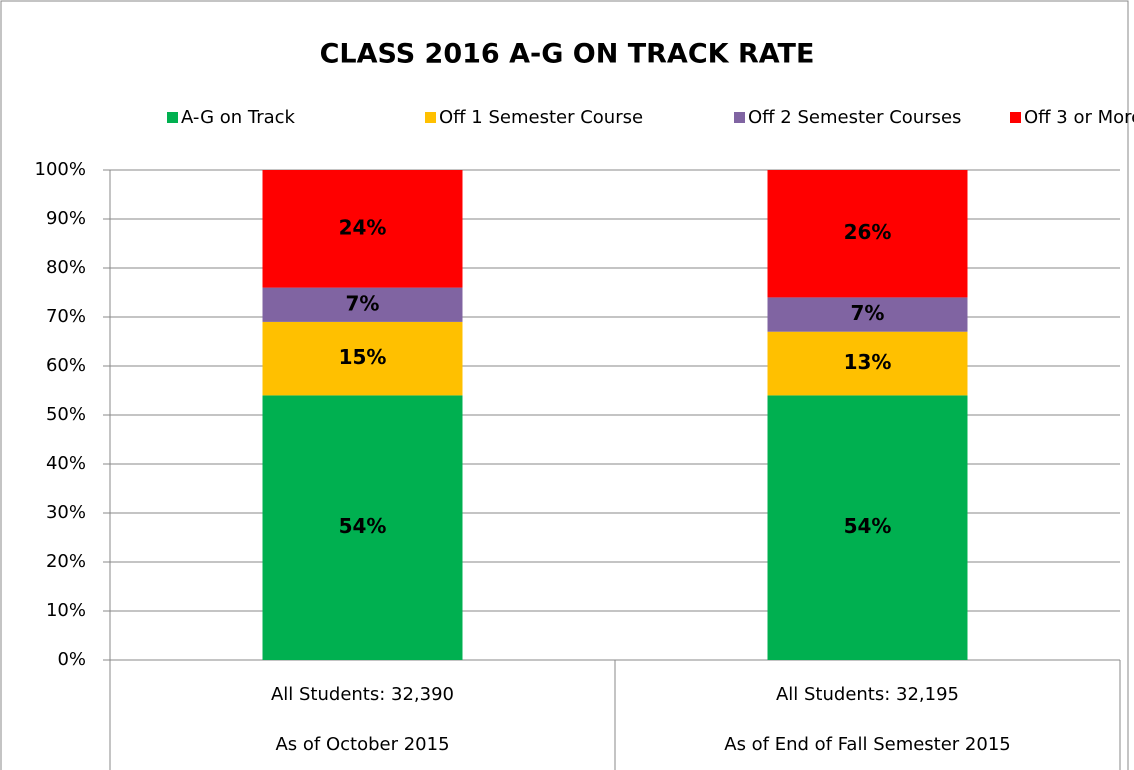  I want to click on legend-label: A-G on Track, so click(238, 117).